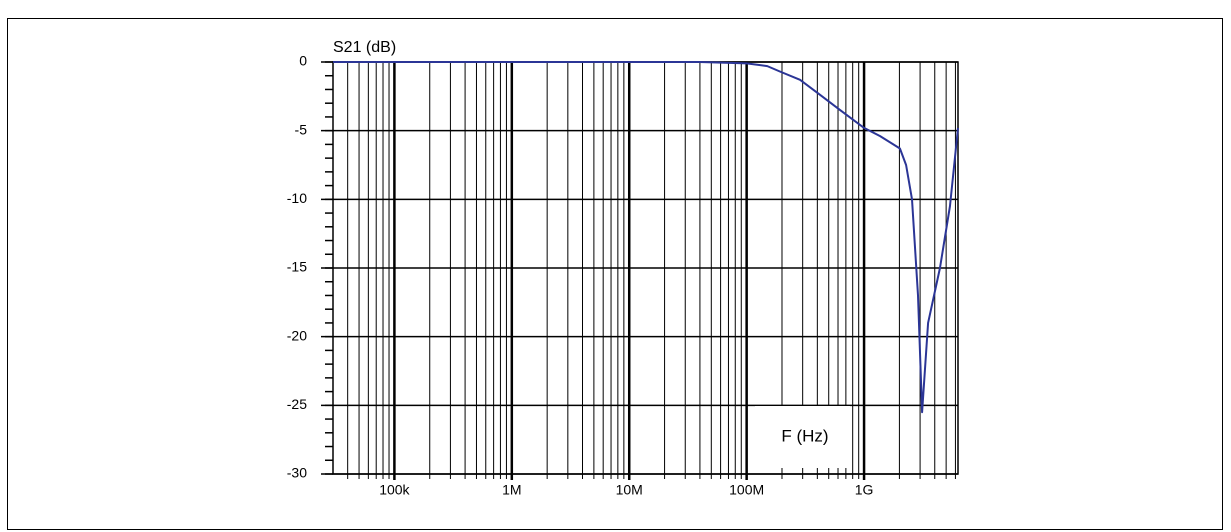 The image size is (1231, 532). I want to click on x-tick-label: 100M, so click(746, 490).